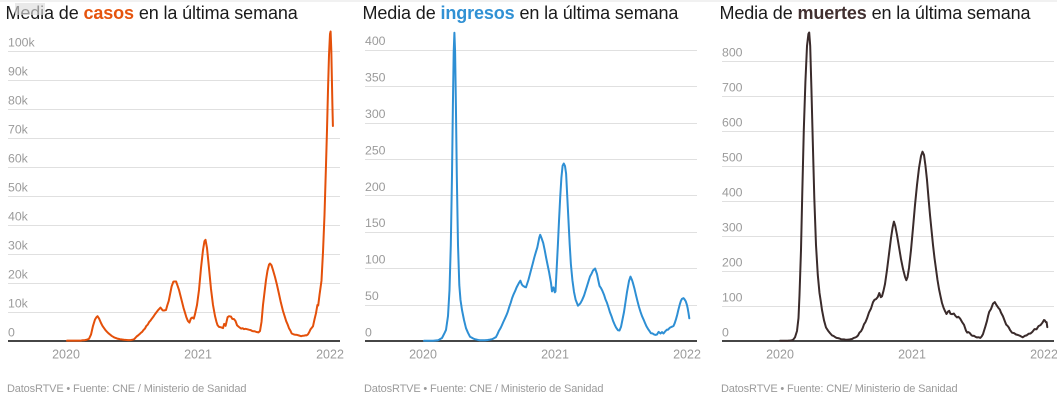 The width and height of the screenshot is (1057, 406). What do you see at coordinates (18, 274) in the screenshot?
I see `svg-text: 20k` at bounding box center [18, 274].